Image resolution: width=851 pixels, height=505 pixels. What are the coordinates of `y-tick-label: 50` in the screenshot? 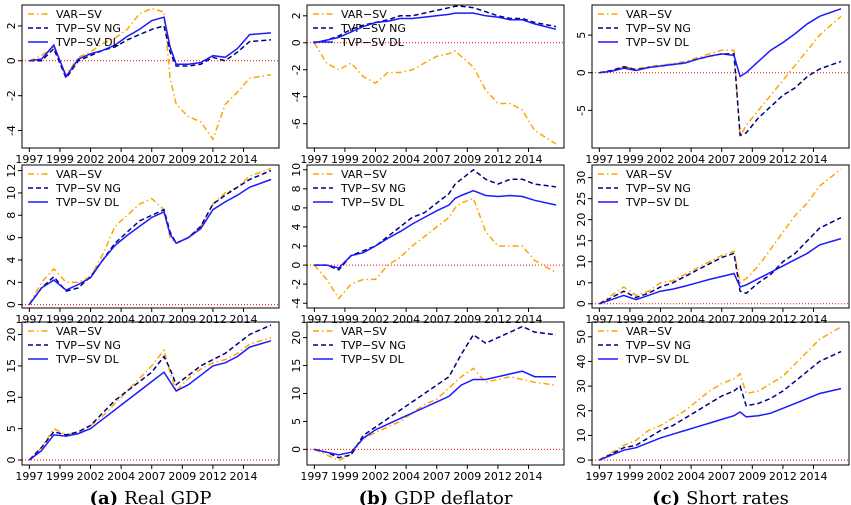 It's located at (581, 337).